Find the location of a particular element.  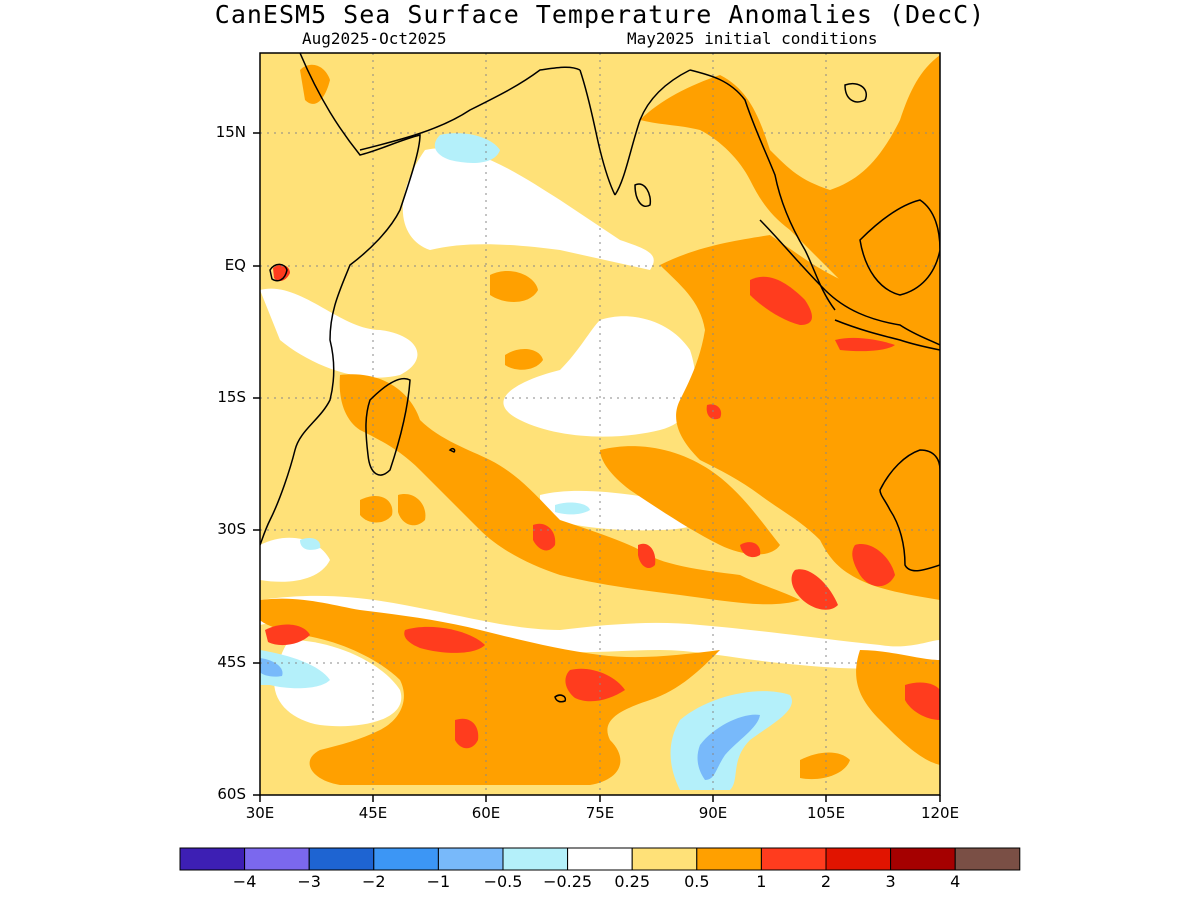

colorbar-label: −3 is located at coordinates (309, 881).